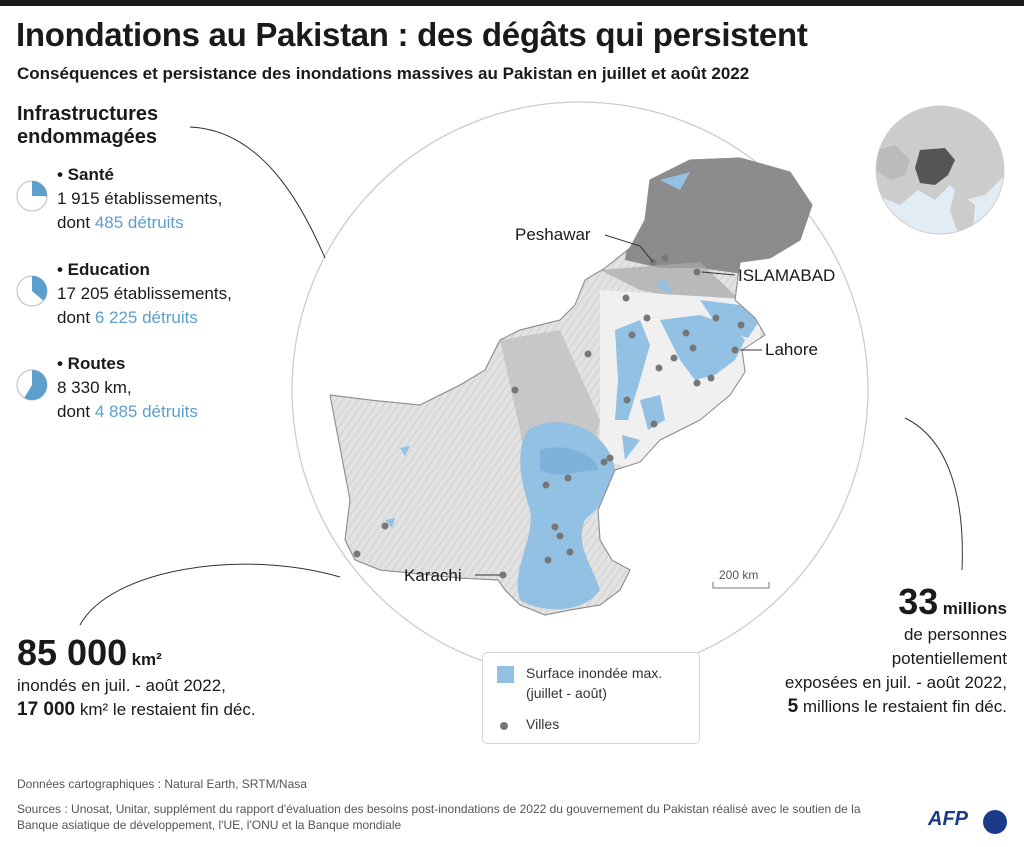 The image size is (1024, 847). Describe the element at coordinates (718, 216) in the screenshot. I see `northern-mountains` at that location.